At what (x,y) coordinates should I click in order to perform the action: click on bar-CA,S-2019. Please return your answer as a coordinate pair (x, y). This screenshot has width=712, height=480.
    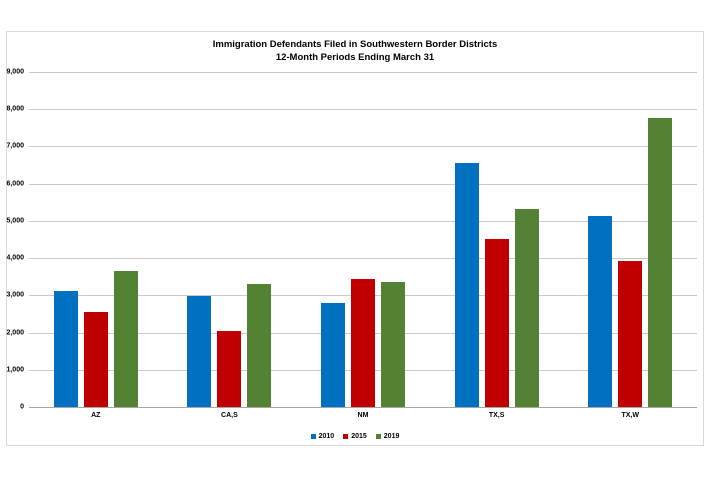
    Looking at the image, I should click on (259, 345).